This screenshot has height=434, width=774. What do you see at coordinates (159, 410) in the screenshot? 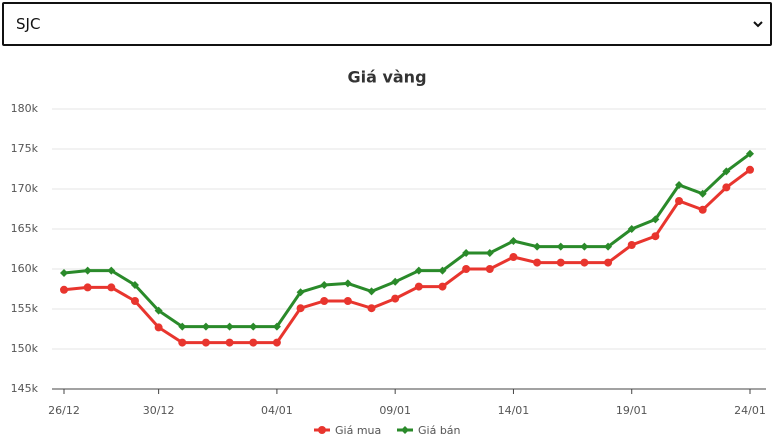
I see `x-tick-label: 30/12` at bounding box center [159, 410].